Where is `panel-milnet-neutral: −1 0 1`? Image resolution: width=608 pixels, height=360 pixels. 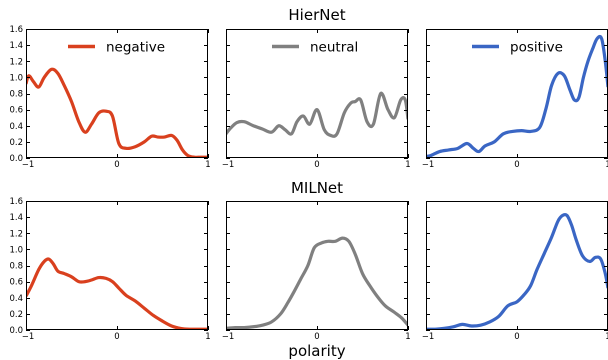
panel-milnet-neutral: −1 0 1 is located at coordinates (316, 271).